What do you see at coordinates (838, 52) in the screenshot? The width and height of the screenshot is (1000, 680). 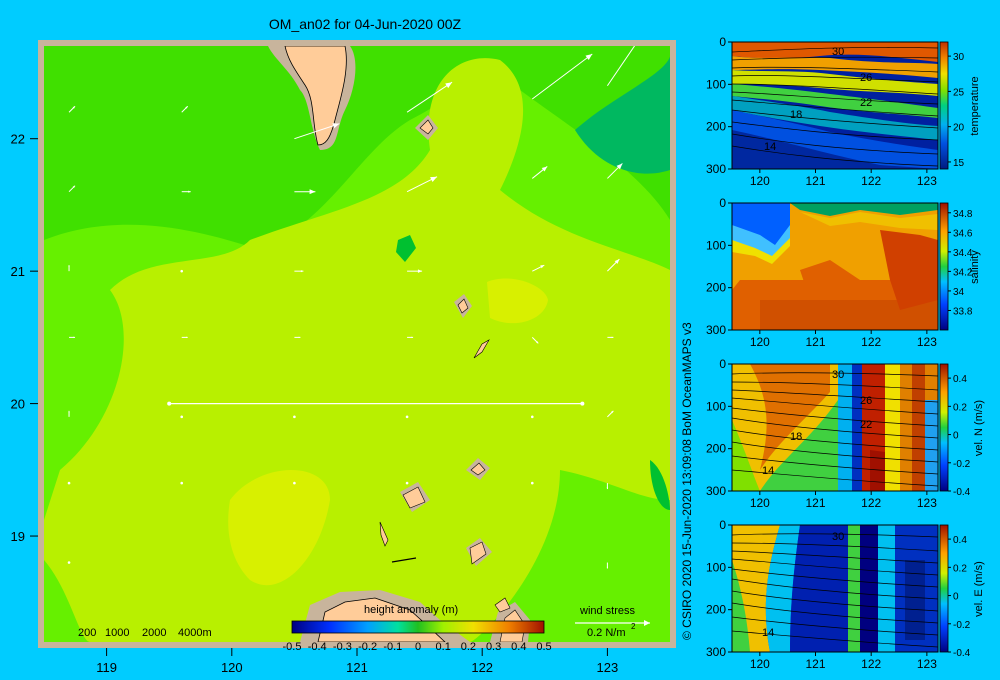 I see `temp-contour-30: 30` at bounding box center [838, 52].